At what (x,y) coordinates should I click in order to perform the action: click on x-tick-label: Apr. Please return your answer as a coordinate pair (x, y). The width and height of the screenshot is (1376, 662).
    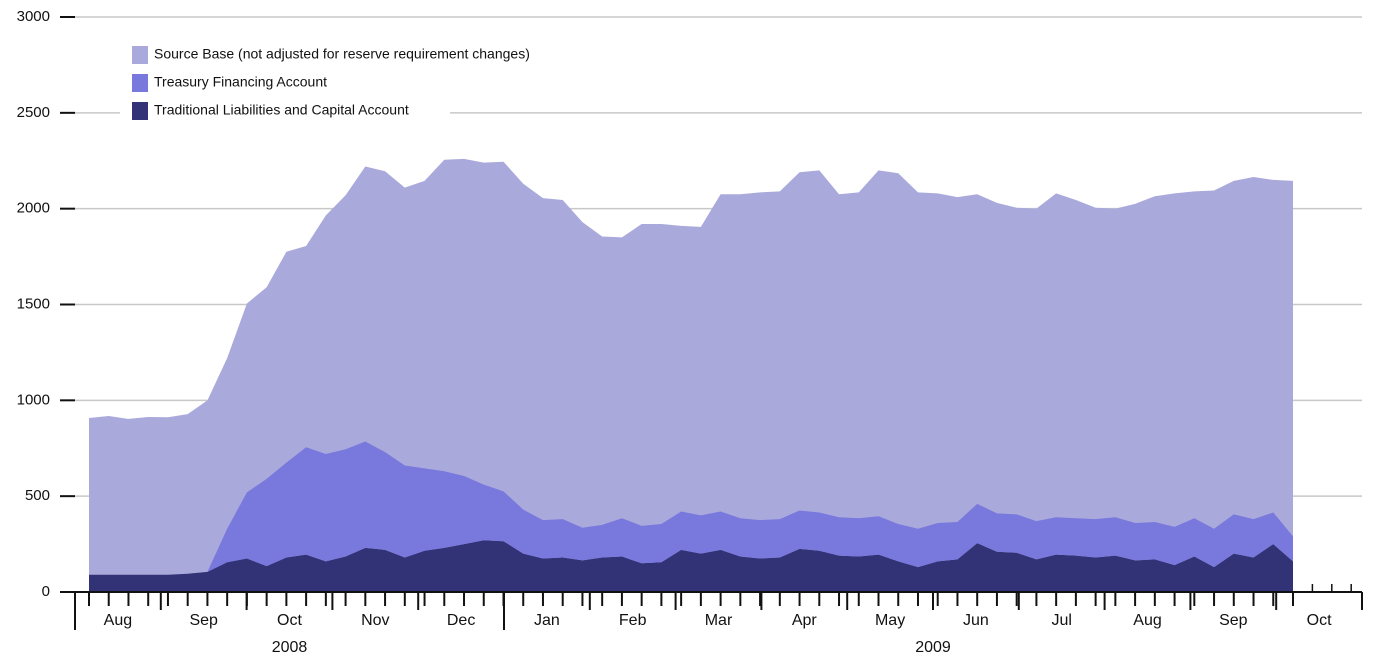
    Looking at the image, I should click on (805, 620).